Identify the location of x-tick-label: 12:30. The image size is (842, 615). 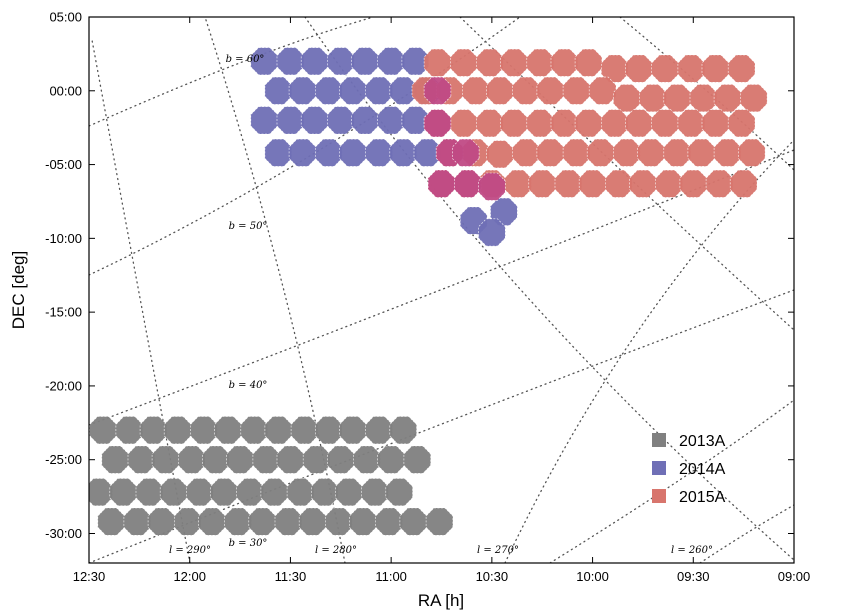
(89, 576).